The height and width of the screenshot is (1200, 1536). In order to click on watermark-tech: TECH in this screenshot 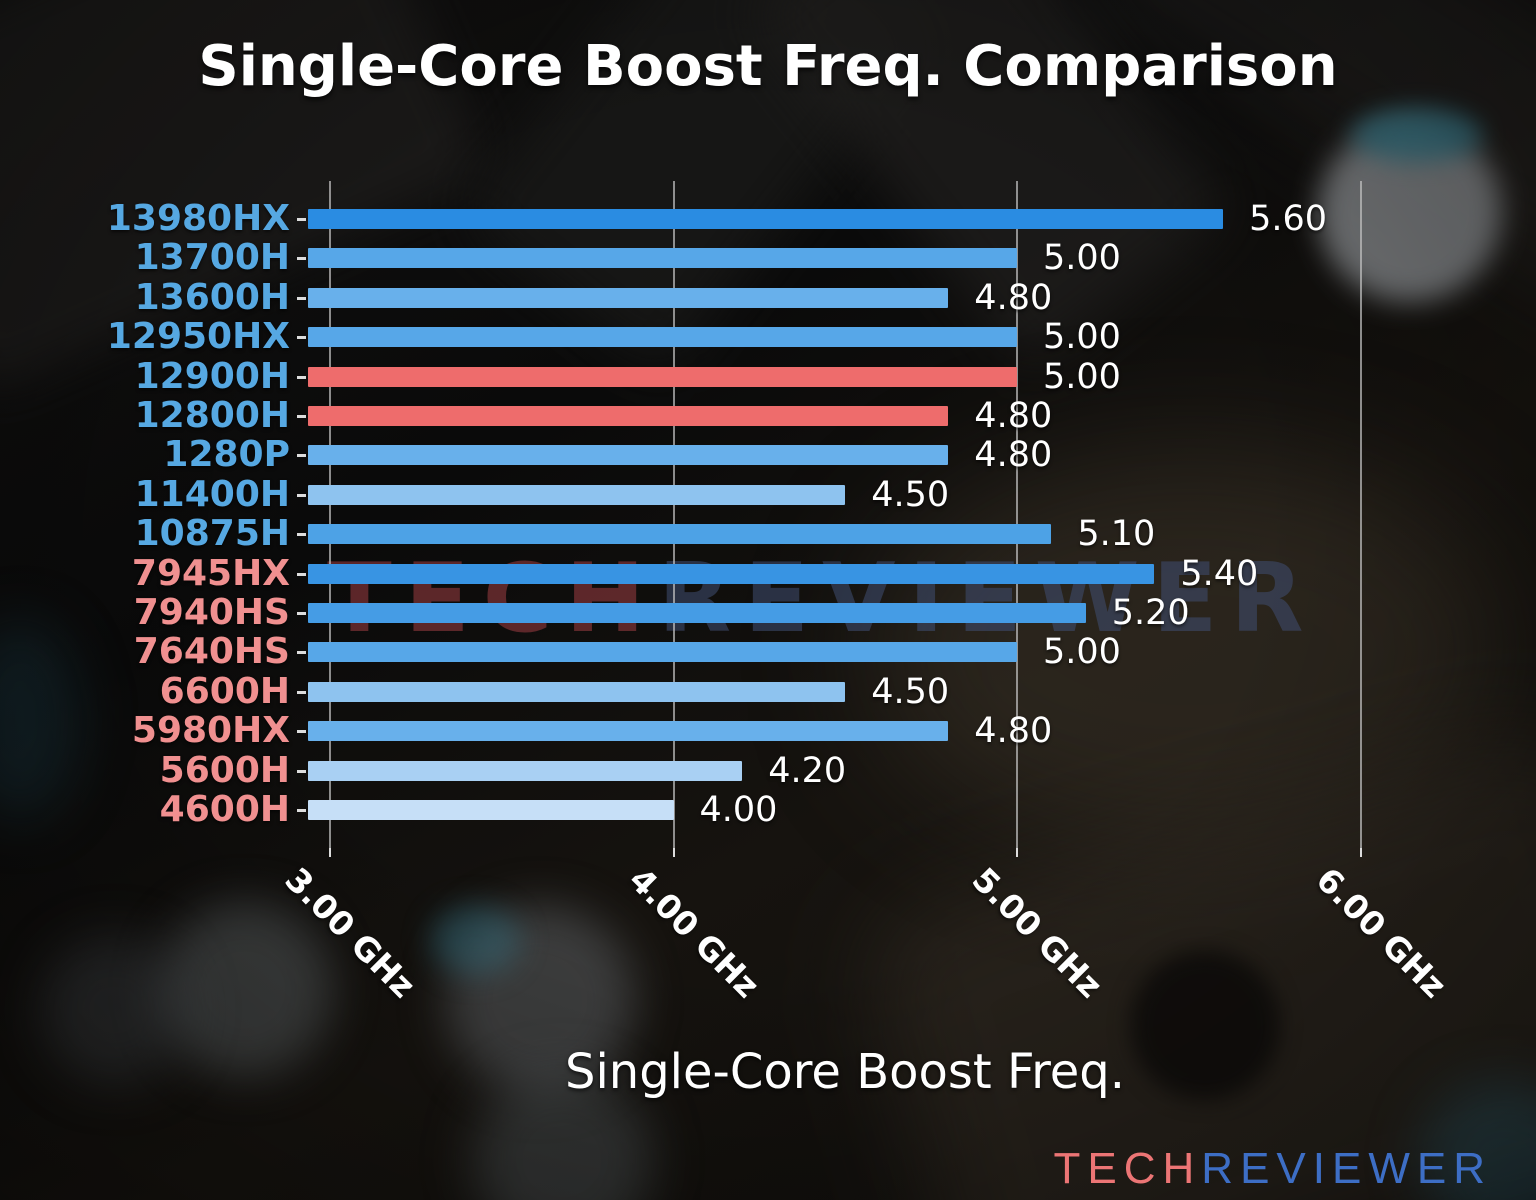, I will do `click(492, 599)`.